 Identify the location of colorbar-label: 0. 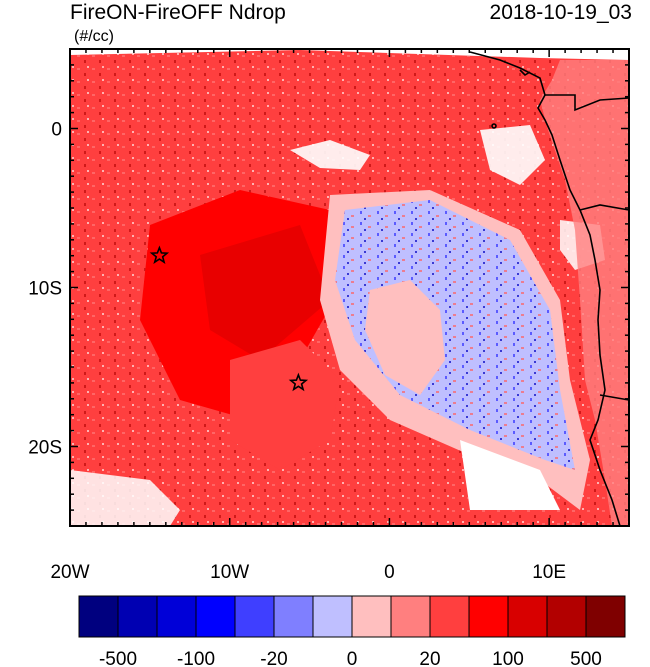
(352, 658).